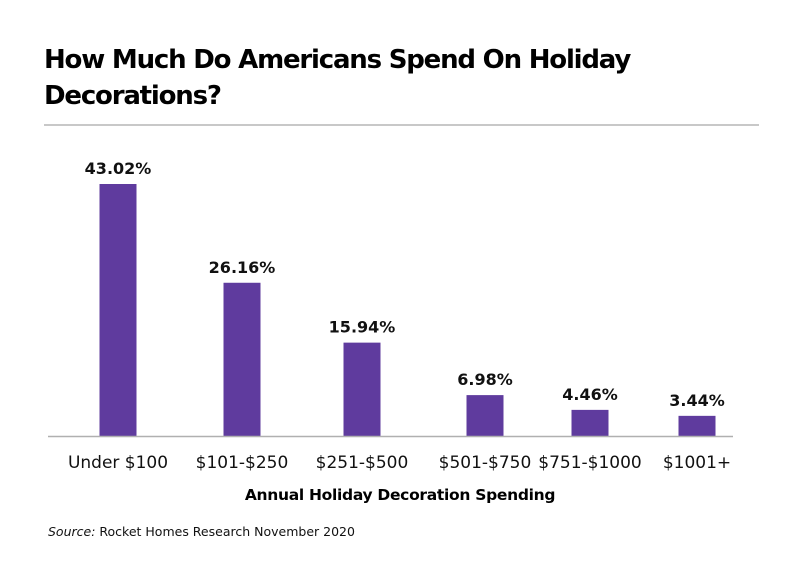 The width and height of the screenshot is (800, 582). Describe the element at coordinates (362, 327) in the screenshot. I see `value-label: 15.94%` at that location.